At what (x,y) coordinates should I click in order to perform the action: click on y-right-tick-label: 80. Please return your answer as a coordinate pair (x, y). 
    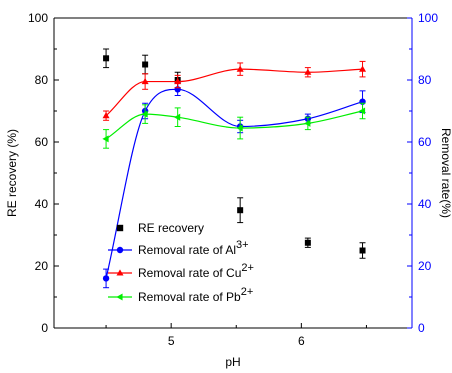
    Looking at the image, I should click on (425, 80).